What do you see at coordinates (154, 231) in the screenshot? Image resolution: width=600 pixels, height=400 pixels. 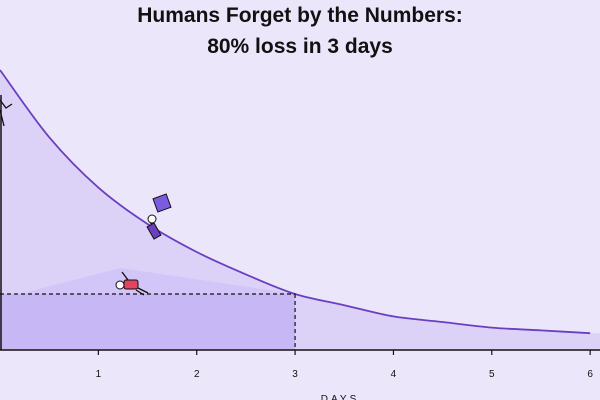 I see `figure-shirt` at bounding box center [154, 231].